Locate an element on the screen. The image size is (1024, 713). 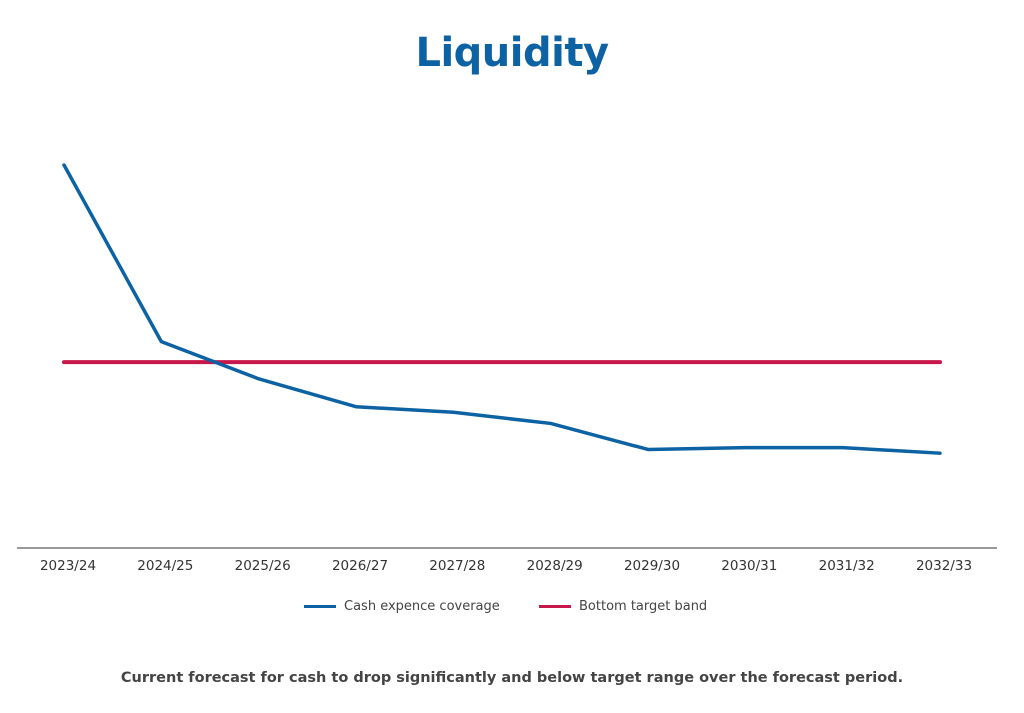
legend-swatch-target is located at coordinates (555, 606).